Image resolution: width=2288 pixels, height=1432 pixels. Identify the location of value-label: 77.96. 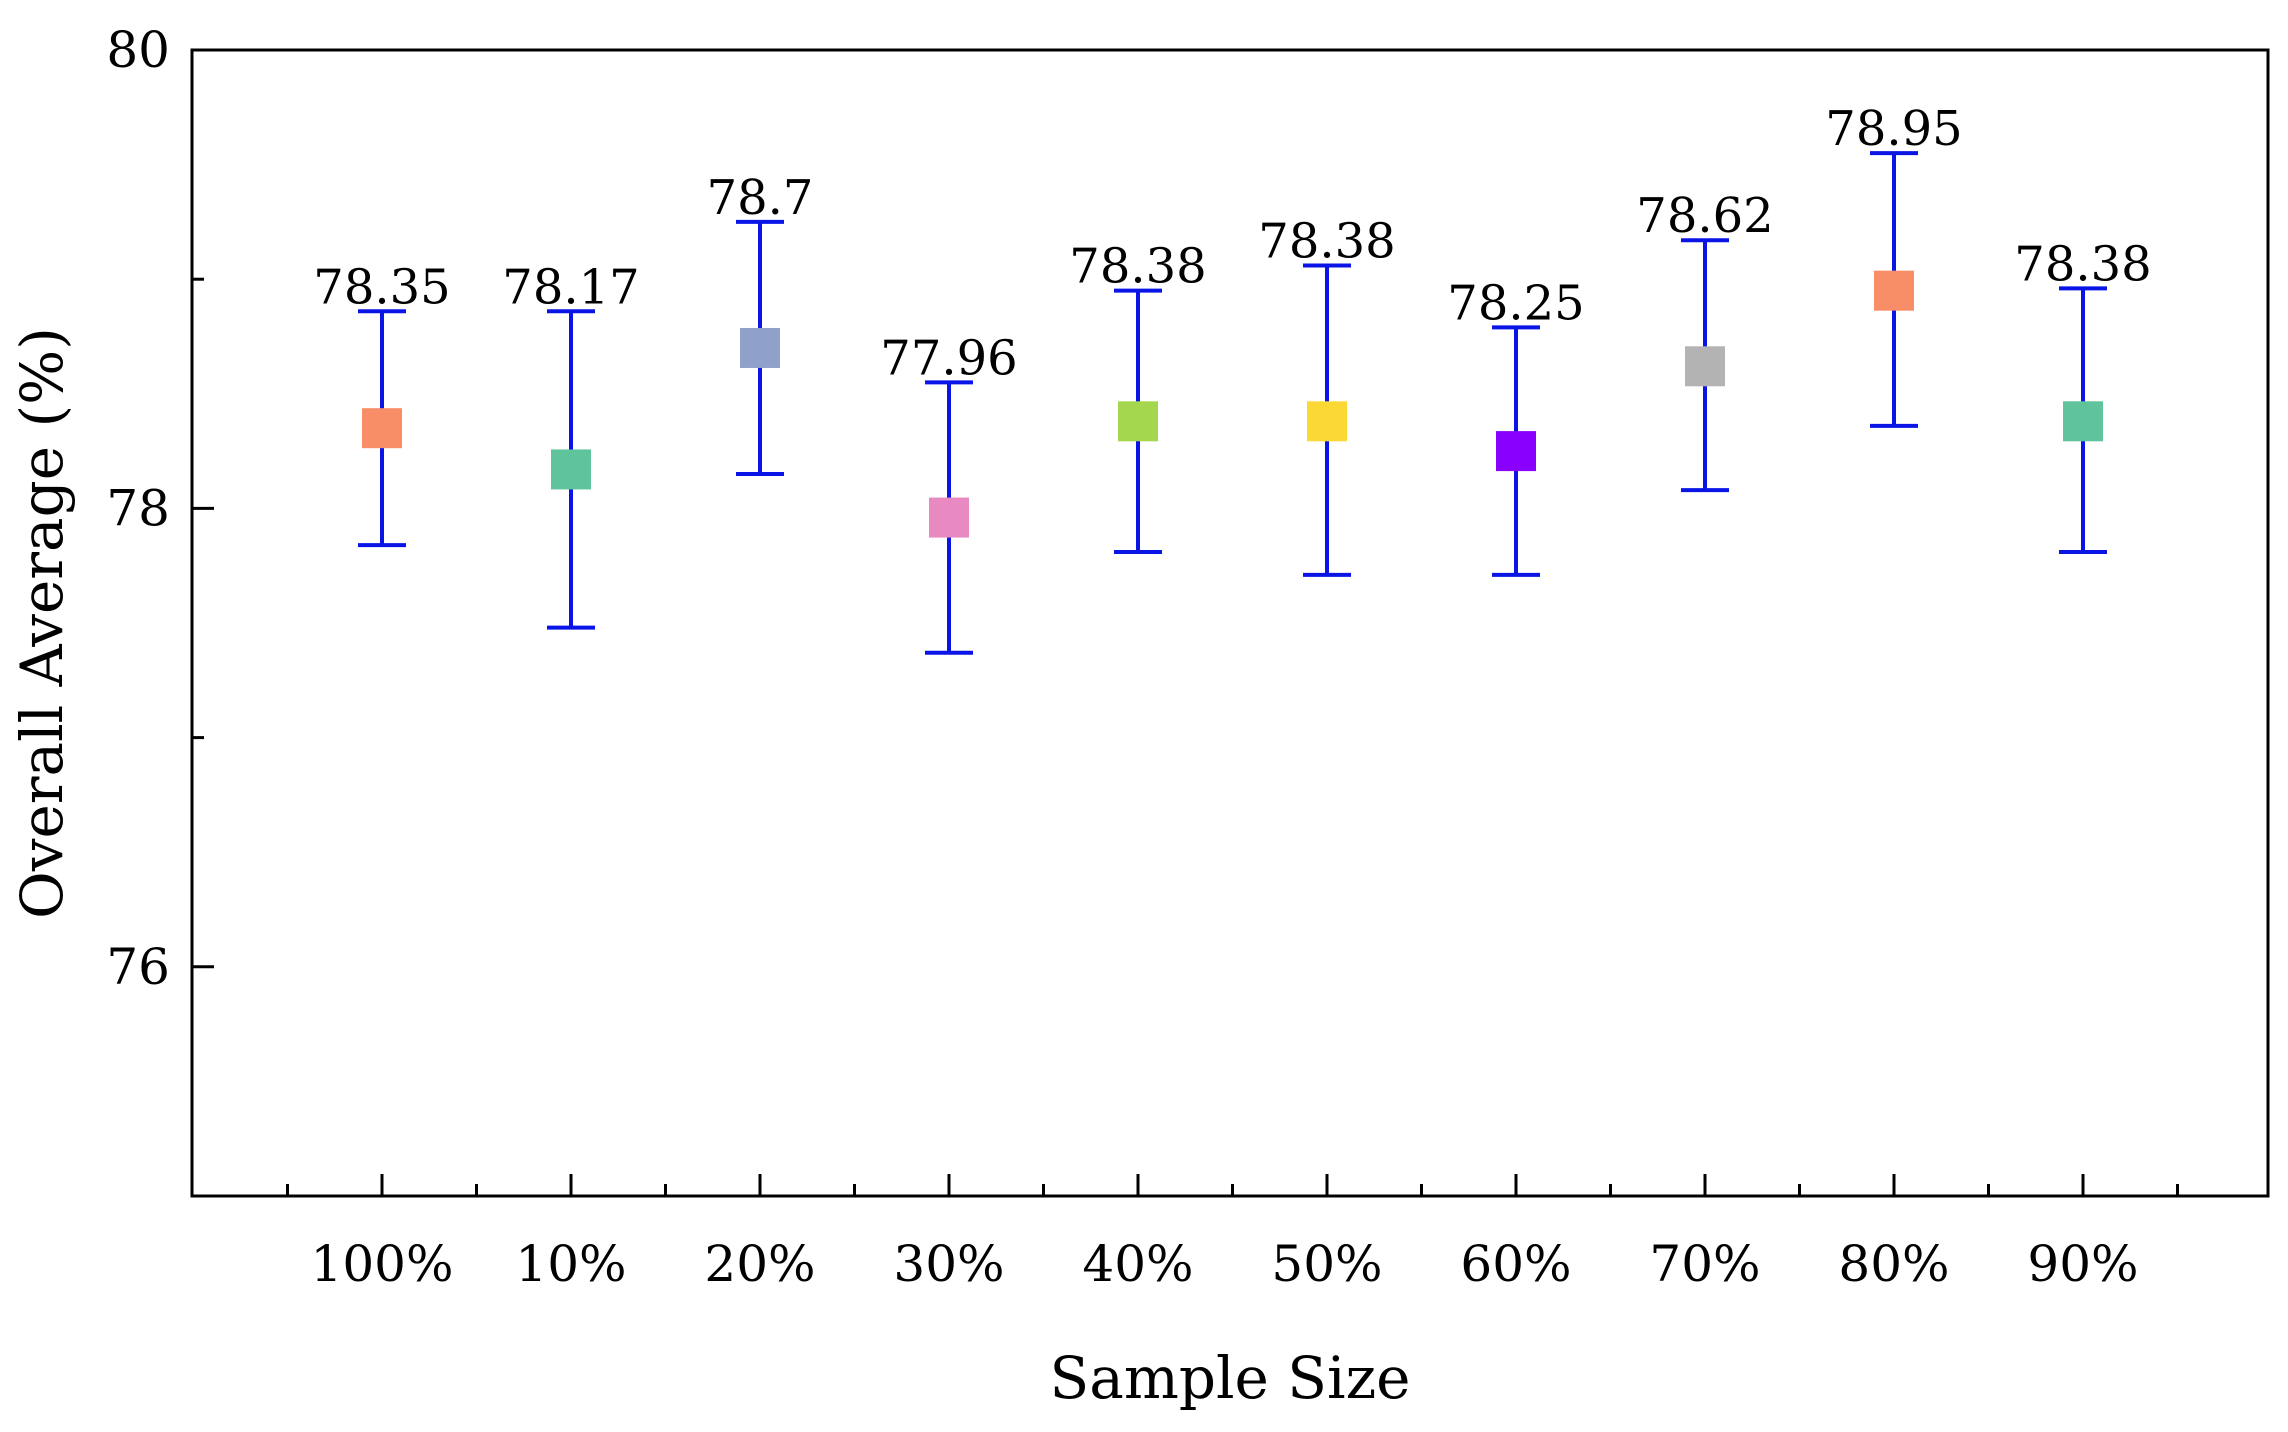
(948, 358).